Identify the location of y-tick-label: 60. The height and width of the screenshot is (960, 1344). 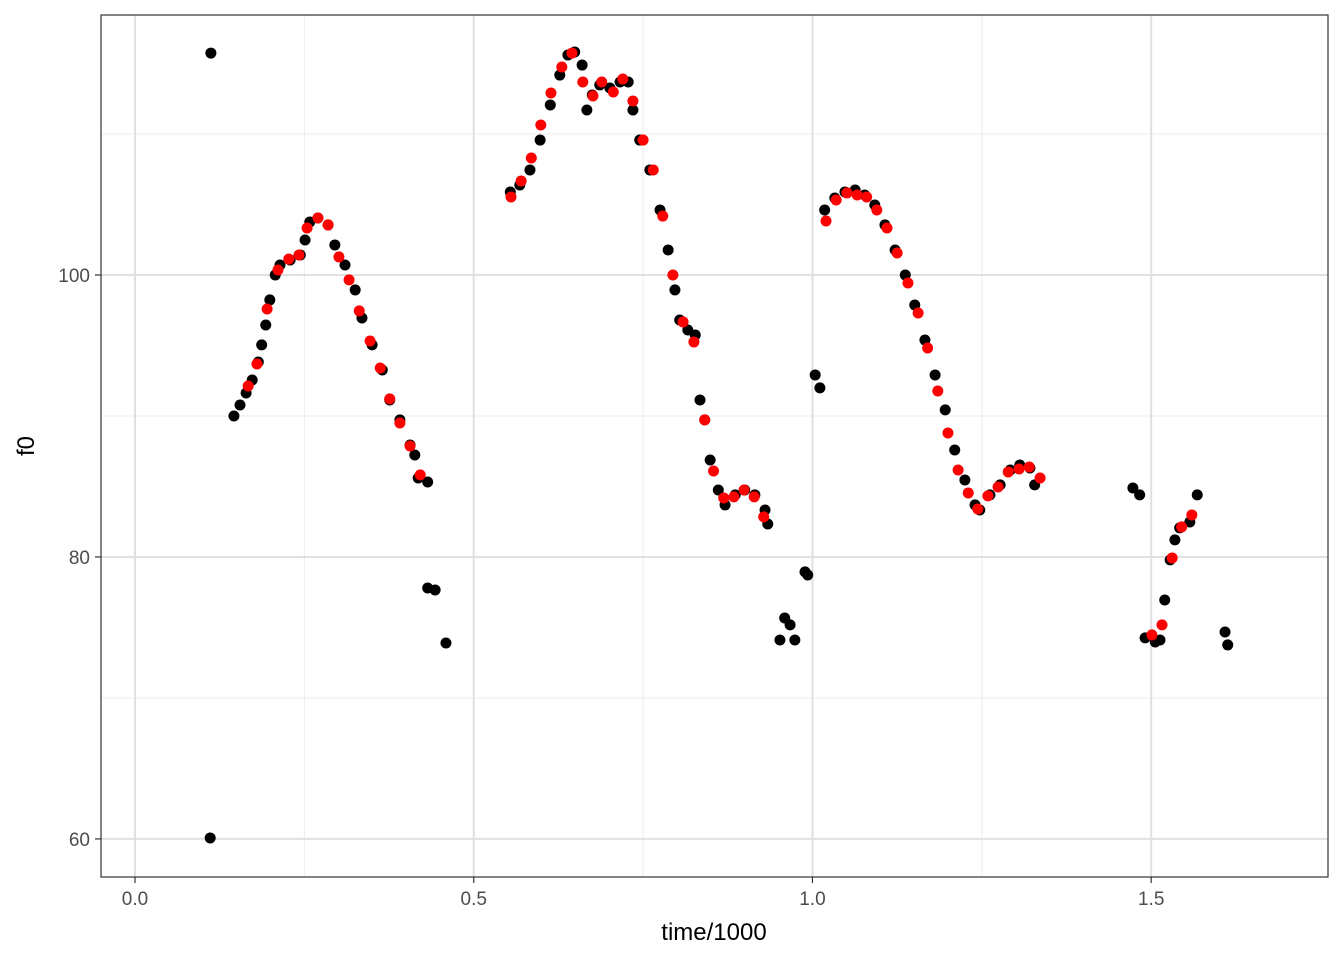
(79, 840).